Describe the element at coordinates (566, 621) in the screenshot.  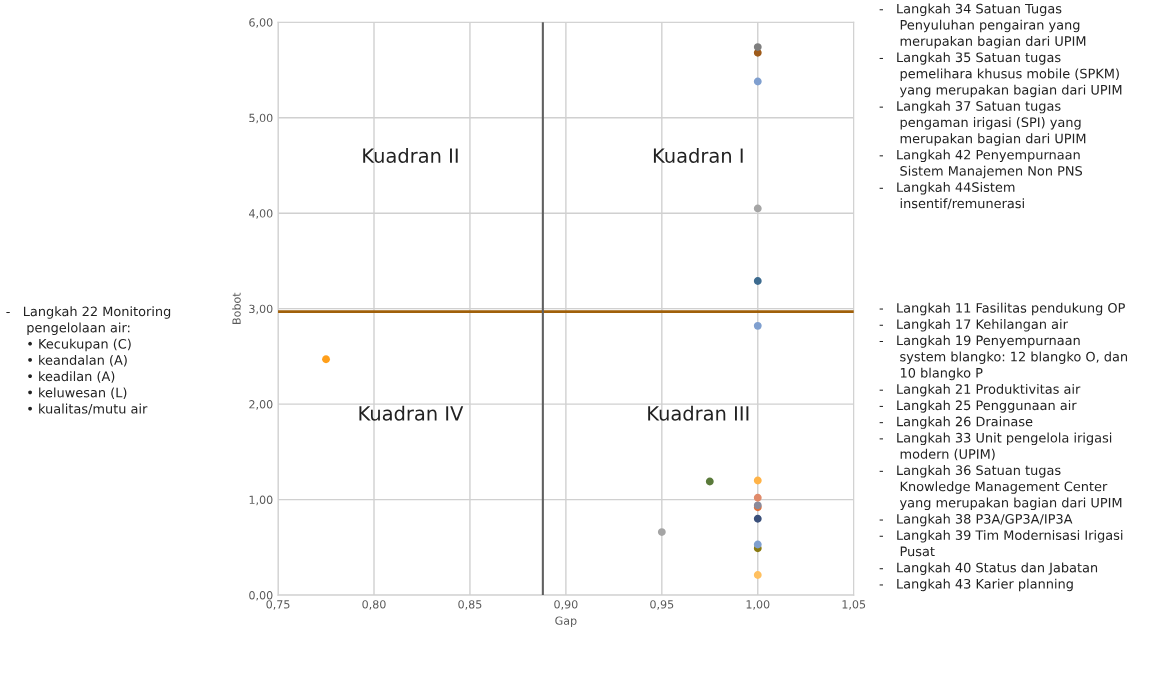
I see `x-axis-title: Gap` at that location.